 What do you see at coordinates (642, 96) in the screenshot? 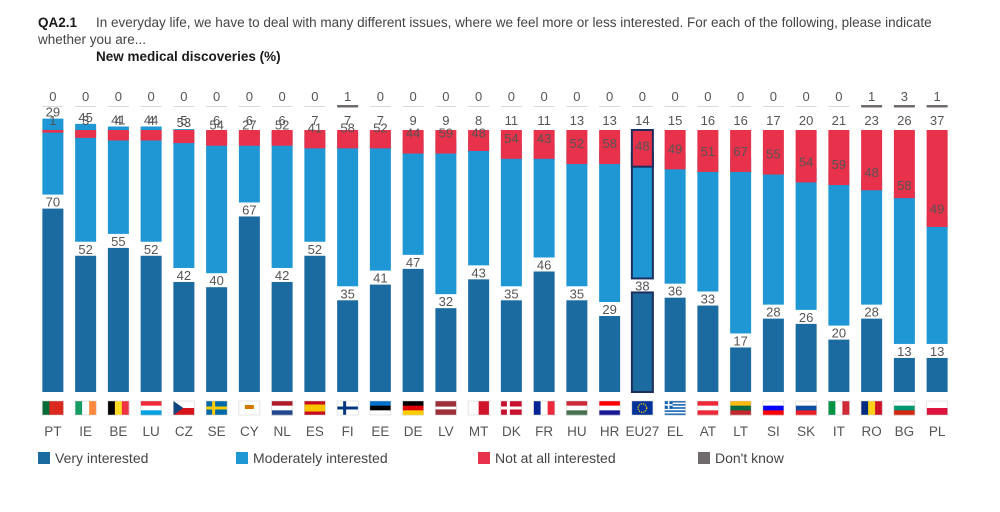
I see `label-dontknow-eu27: 0` at bounding box center [642, 96].